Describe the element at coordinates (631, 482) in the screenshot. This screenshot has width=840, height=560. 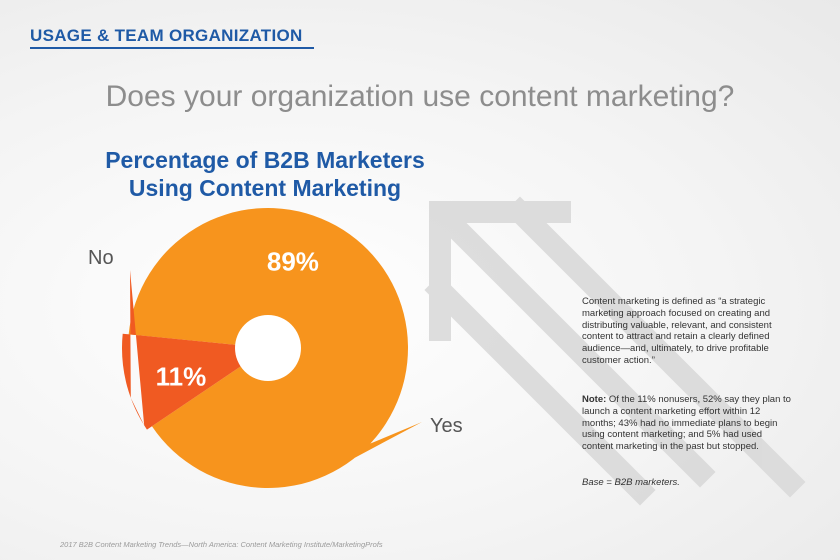
I see `base-text: Base = B2B marketers.` at that location.